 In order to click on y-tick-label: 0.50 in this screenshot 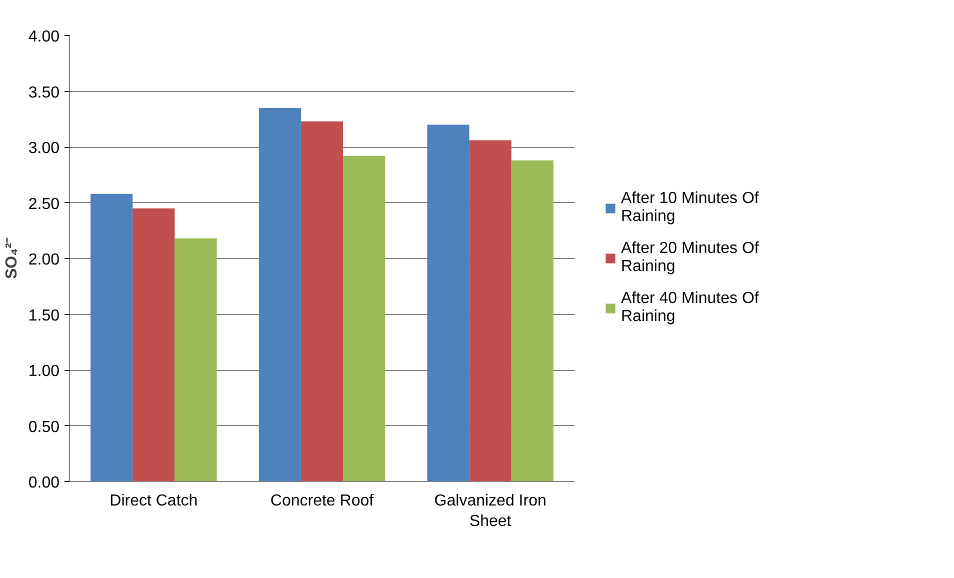, I will do `click(44, 427)`.